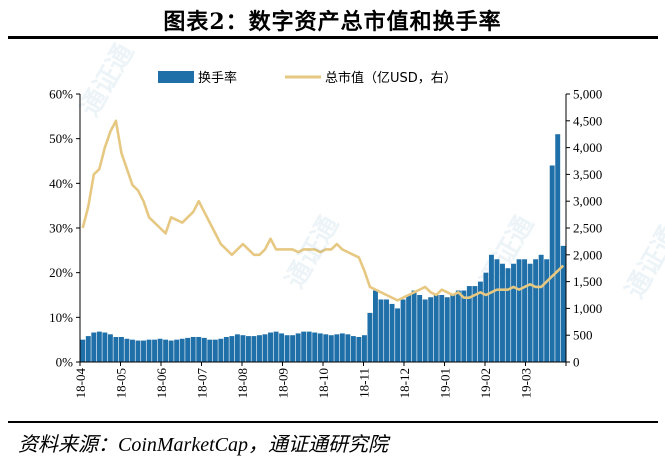 Image resolution: width=665 pixels, height=466 pixels. What do you see at coordinates (161, 383) in the screenshot?
I see `x-tick-label: 18-06` at bounding box center [161, 383].